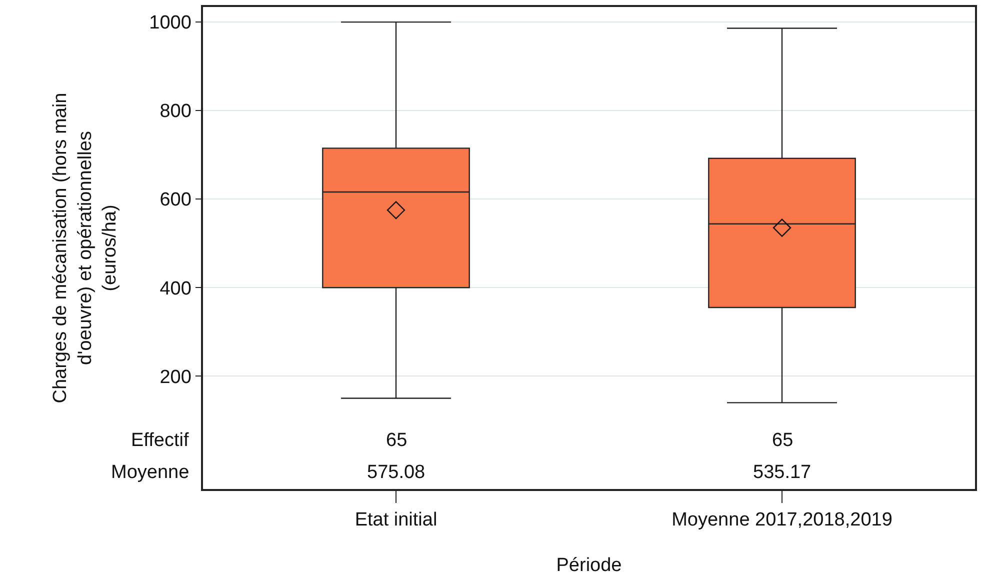  I want to click on y-tick-label: 600, so click(176, 200).